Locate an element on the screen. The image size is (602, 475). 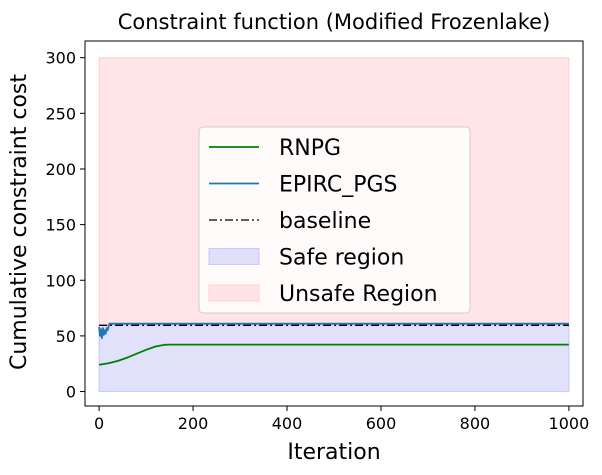
unsafe-region-legend-label: Unsafe Region is located at coordinates (358, 294).